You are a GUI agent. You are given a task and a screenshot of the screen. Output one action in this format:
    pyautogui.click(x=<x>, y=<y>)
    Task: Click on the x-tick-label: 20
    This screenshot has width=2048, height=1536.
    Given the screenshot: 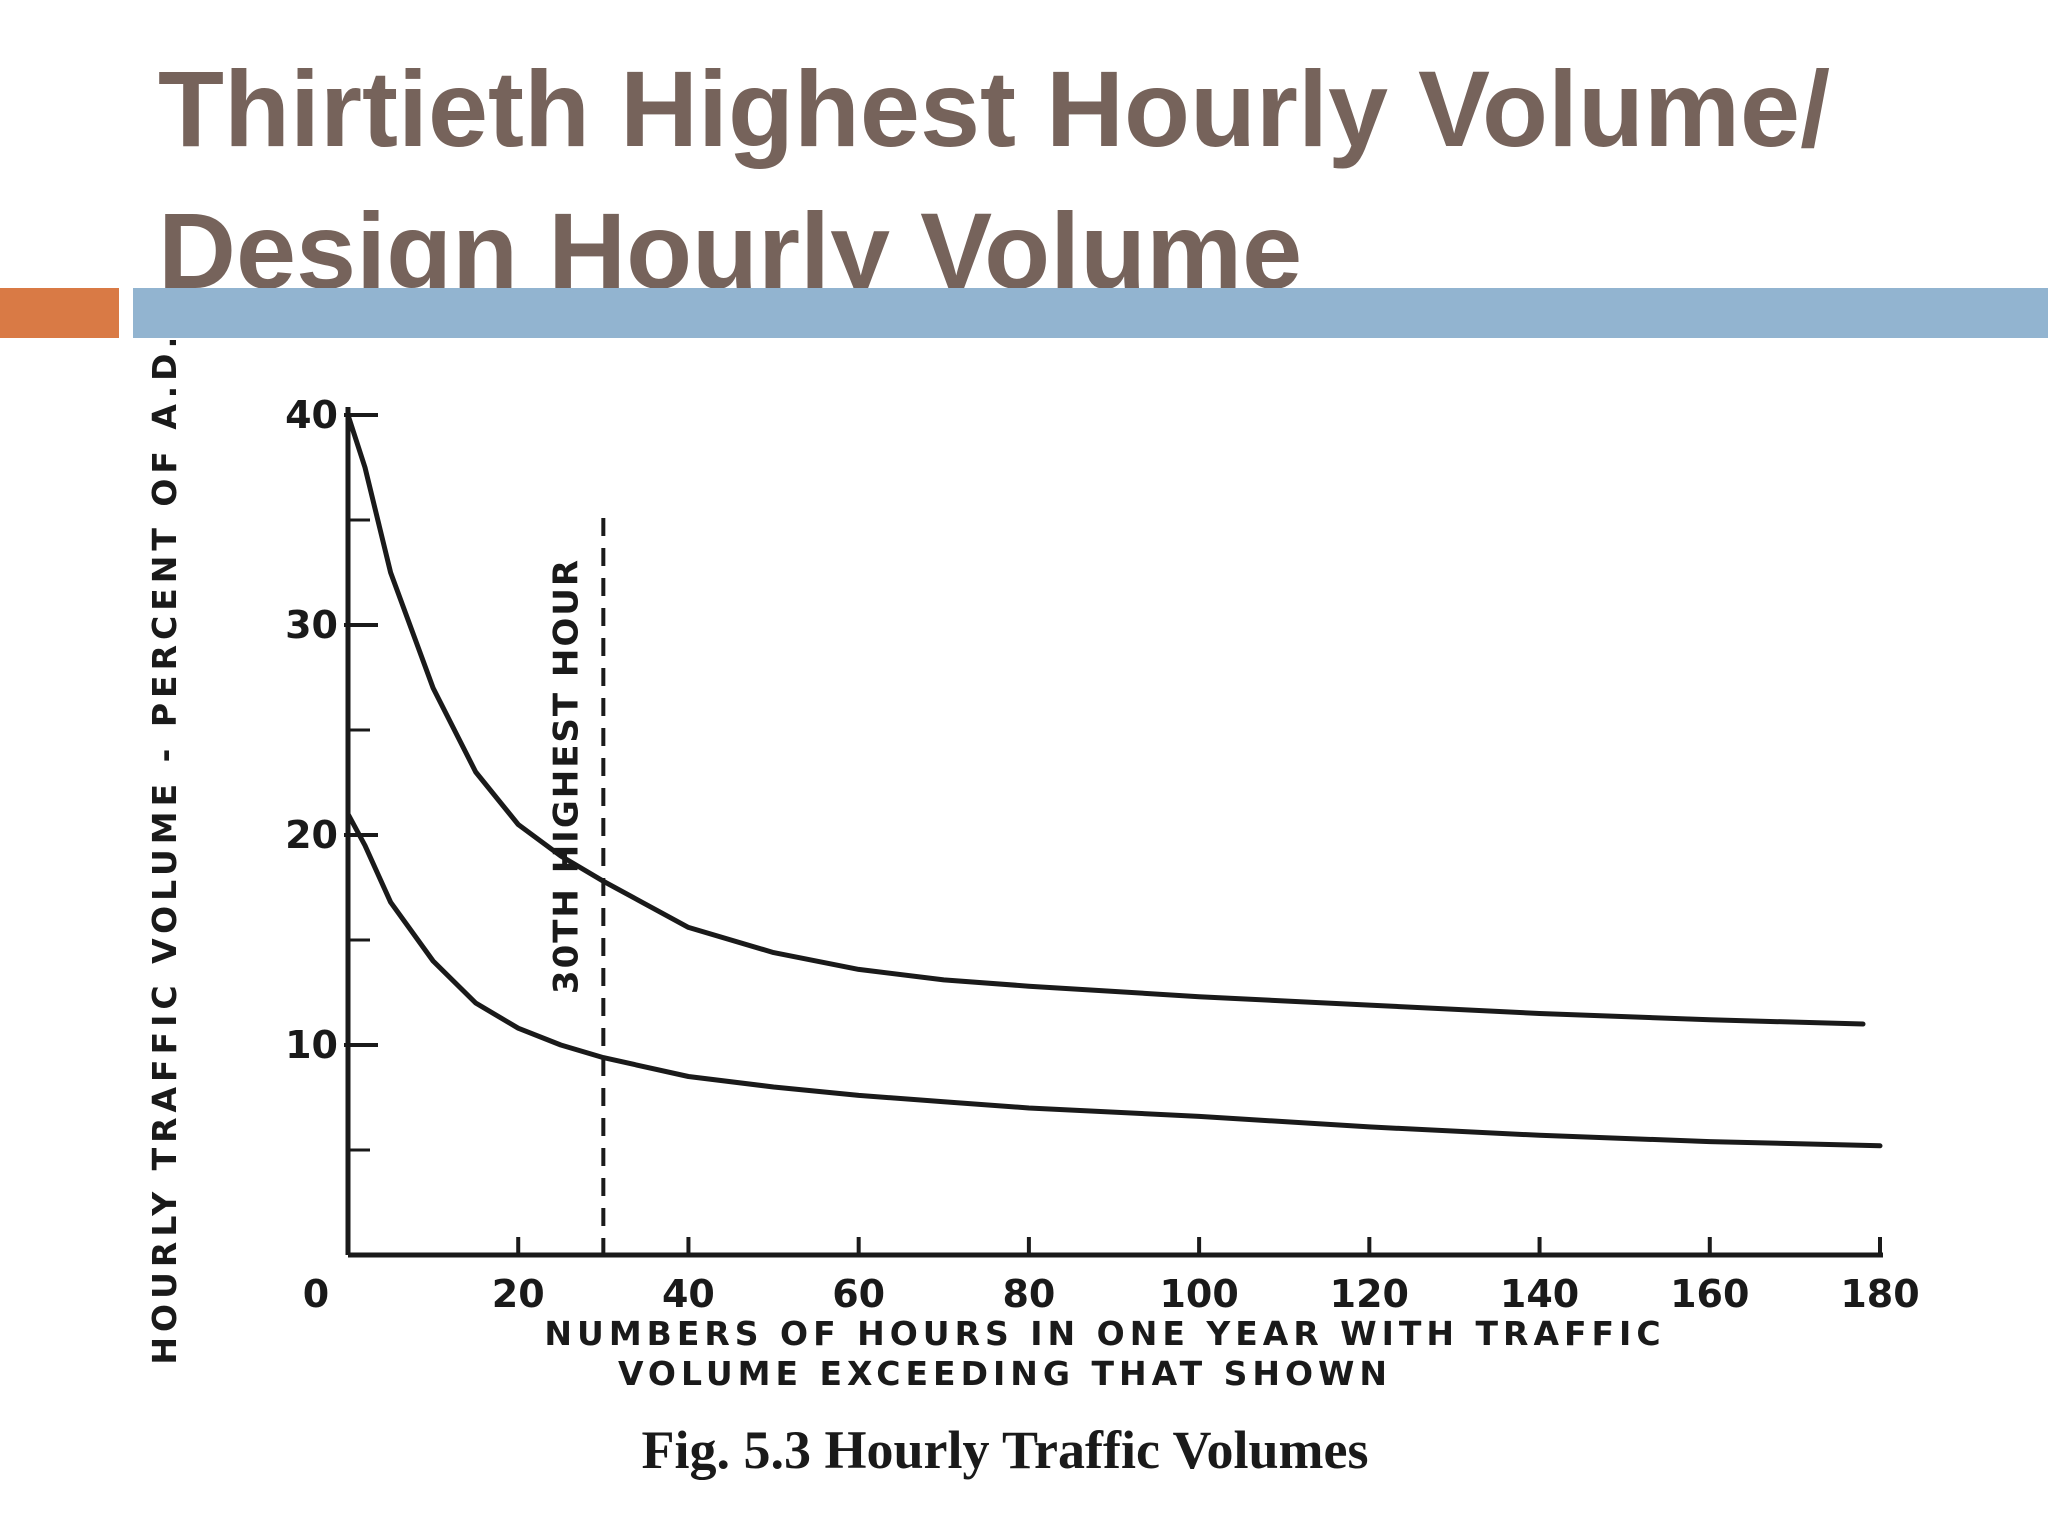 What is the action you would take?
    pyautogui.click(x=518, y=1294)
    